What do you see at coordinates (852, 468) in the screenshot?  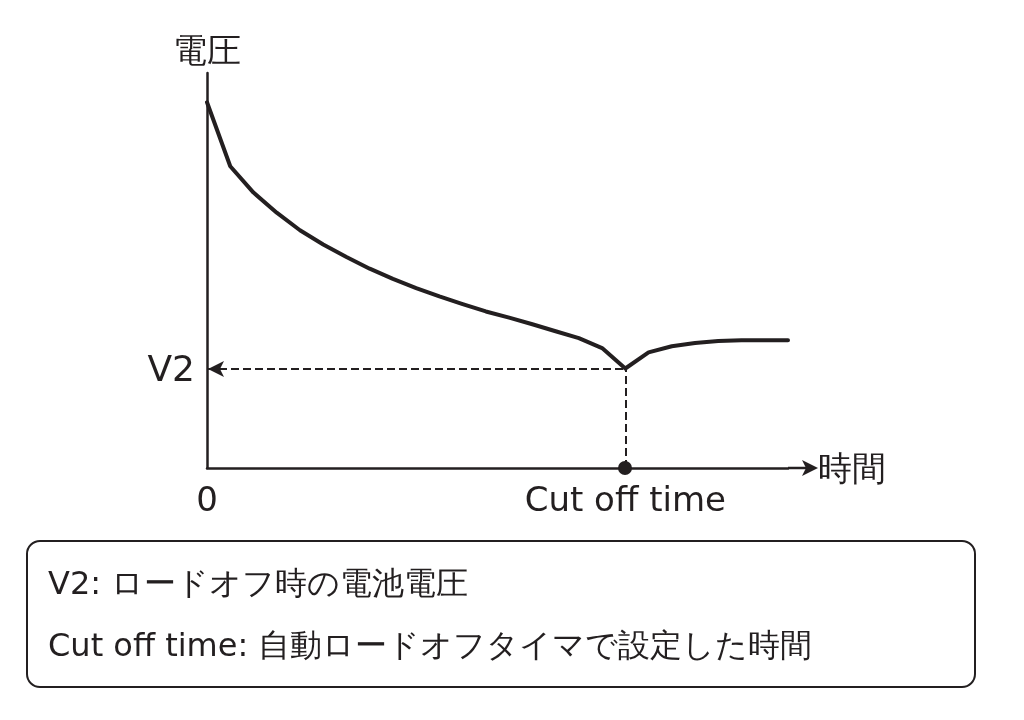 I see `x-axis-title: 時間` at bounding box center [852, 468].